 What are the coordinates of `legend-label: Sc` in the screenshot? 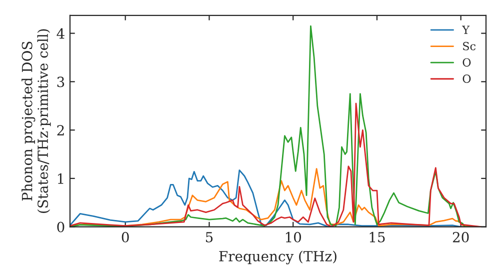 It's located at (469, 46).